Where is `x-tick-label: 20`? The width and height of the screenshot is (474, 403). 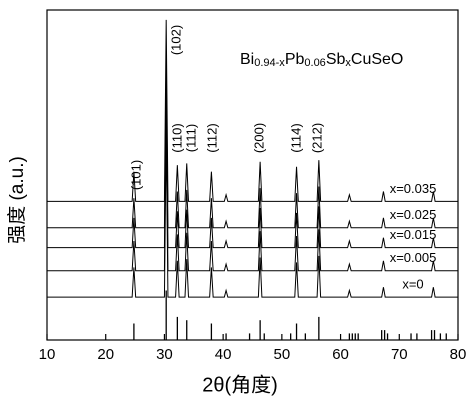
x-tick-label: 20 is located at coordinates (105, 354).